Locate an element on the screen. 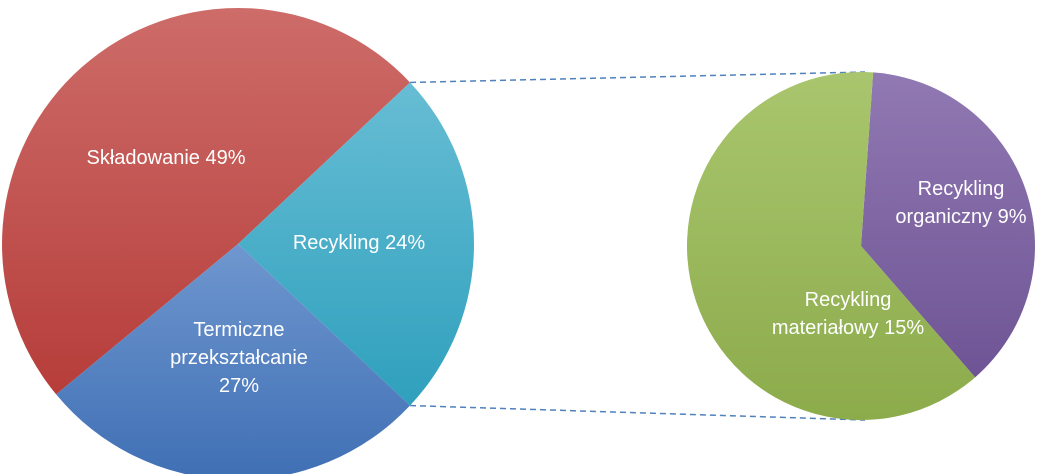 Image resolution: width=1044 pixels, height=474 pixels. slice-label-line: przekształcanie is located at coordinates (239, 358).